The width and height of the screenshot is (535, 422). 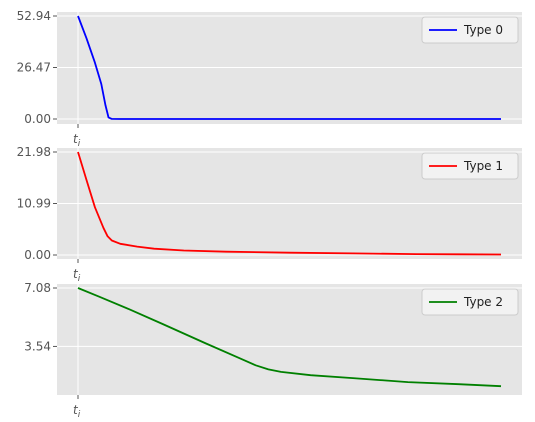 I want to click on legend-label: Type 1, so click(x=483, y=166).